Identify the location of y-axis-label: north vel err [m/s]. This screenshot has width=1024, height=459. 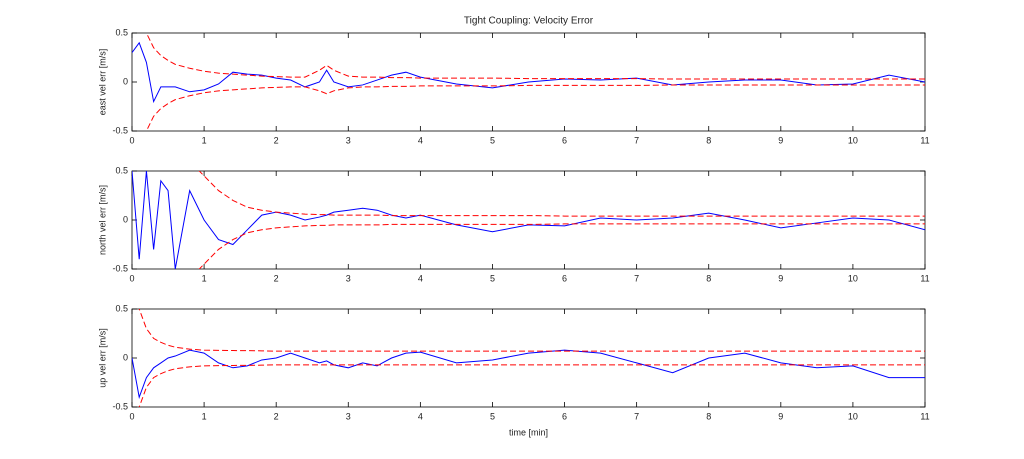
(102, 220).